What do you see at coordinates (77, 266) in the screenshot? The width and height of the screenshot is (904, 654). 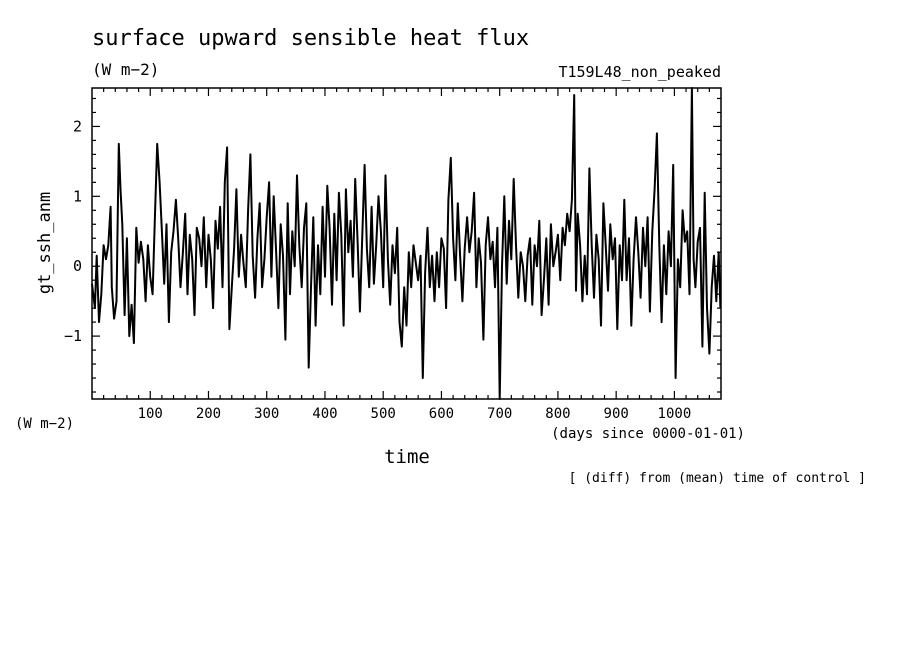 I see `y-tick-label: 0` at bounding box center [77, 266].